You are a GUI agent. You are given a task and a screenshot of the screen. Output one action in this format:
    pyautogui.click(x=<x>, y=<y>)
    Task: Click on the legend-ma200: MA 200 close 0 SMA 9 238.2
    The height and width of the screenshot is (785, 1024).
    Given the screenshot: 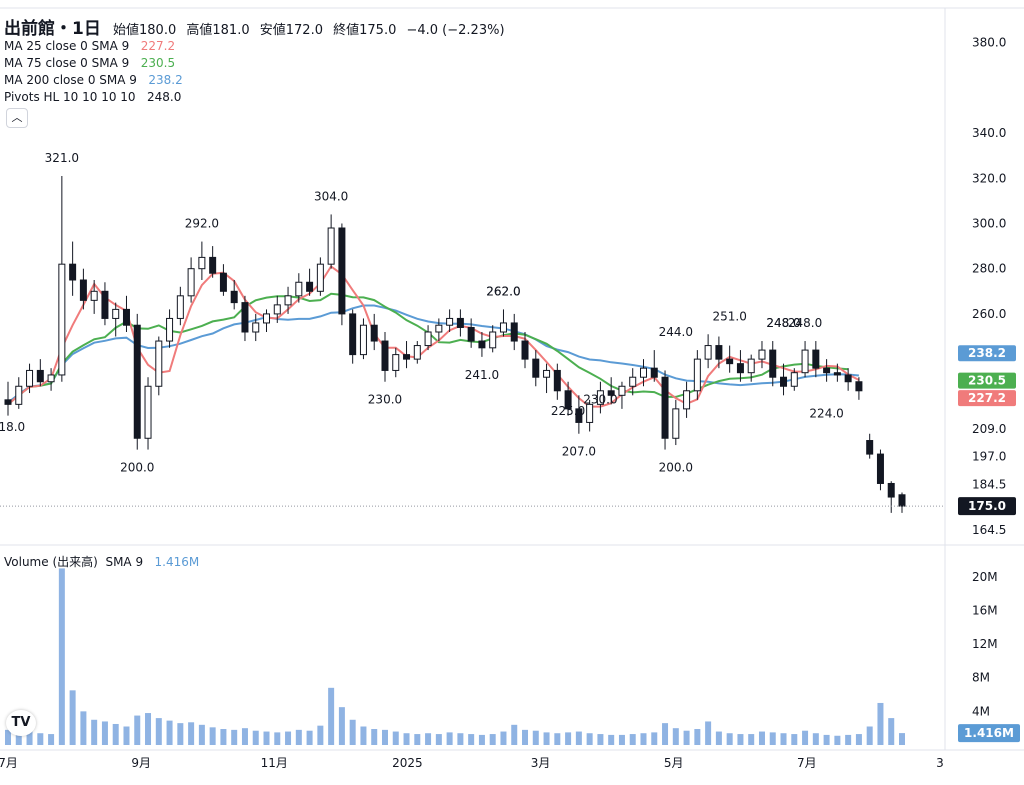 What is the action you would take?
    pyautogui.click(x=93, y=80)
    